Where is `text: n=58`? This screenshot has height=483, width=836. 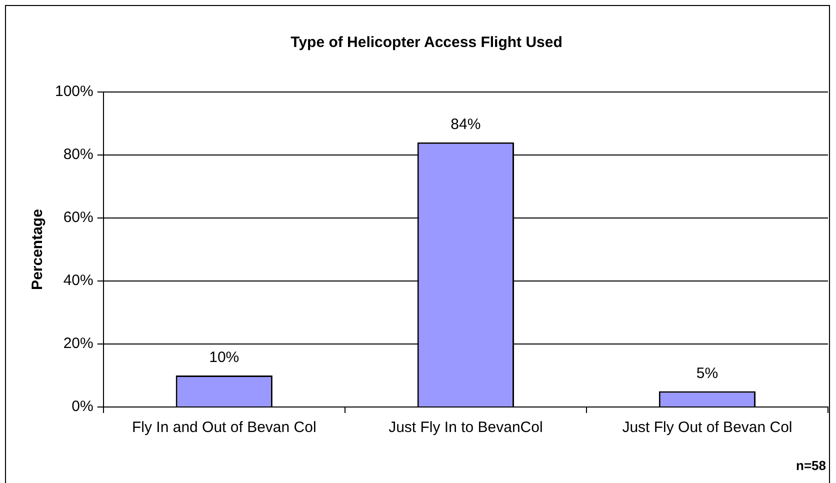 text: n=58 is located at coordinates (811, 465).